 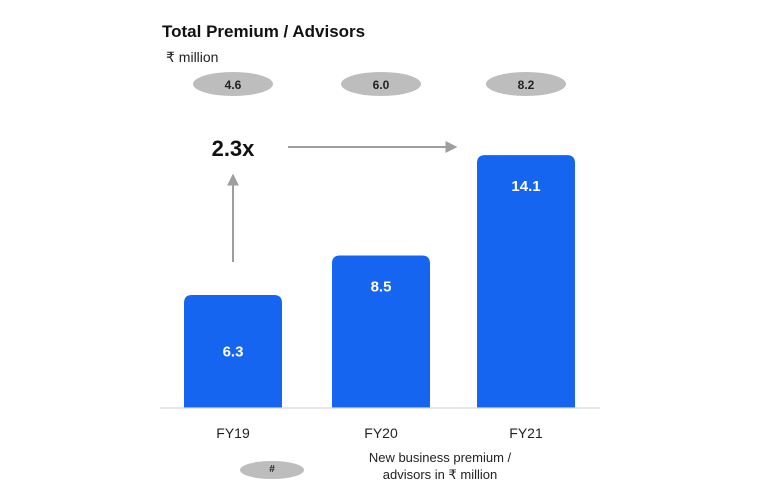 I want to click on bar-value-label-fy20: 8.5, so click(x=381, y=287).